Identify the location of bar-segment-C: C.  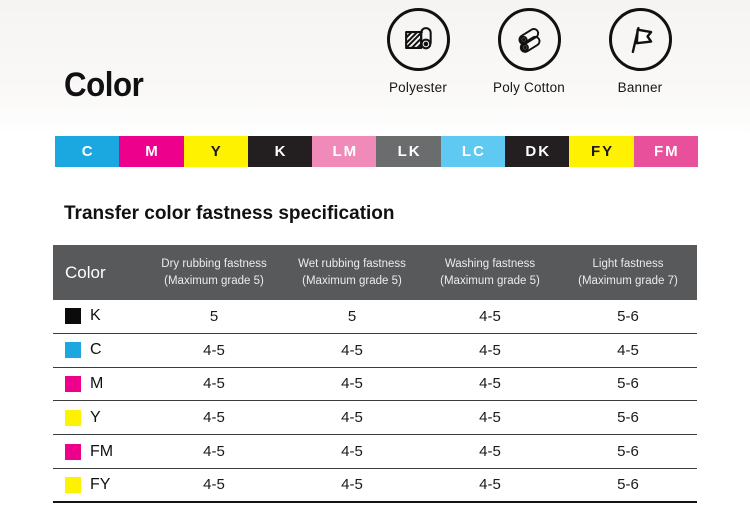
(87, 151).